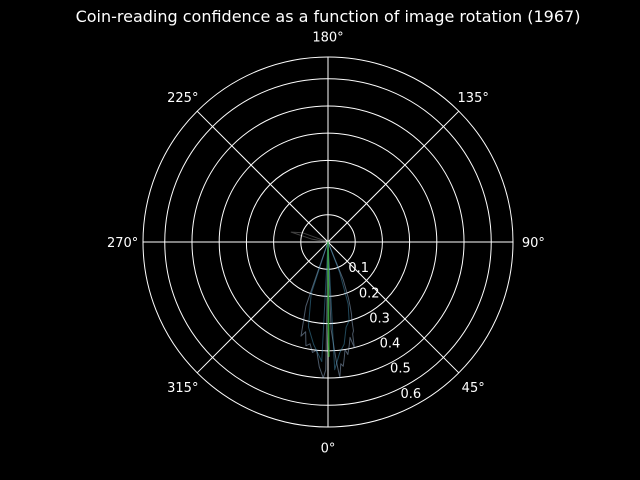 This screenshot has height=480, width=640. What do you see at coordinates (122, 243) in the screenshot?
I see `angle-tick-label: 270°` at bounding box center [122, 243].